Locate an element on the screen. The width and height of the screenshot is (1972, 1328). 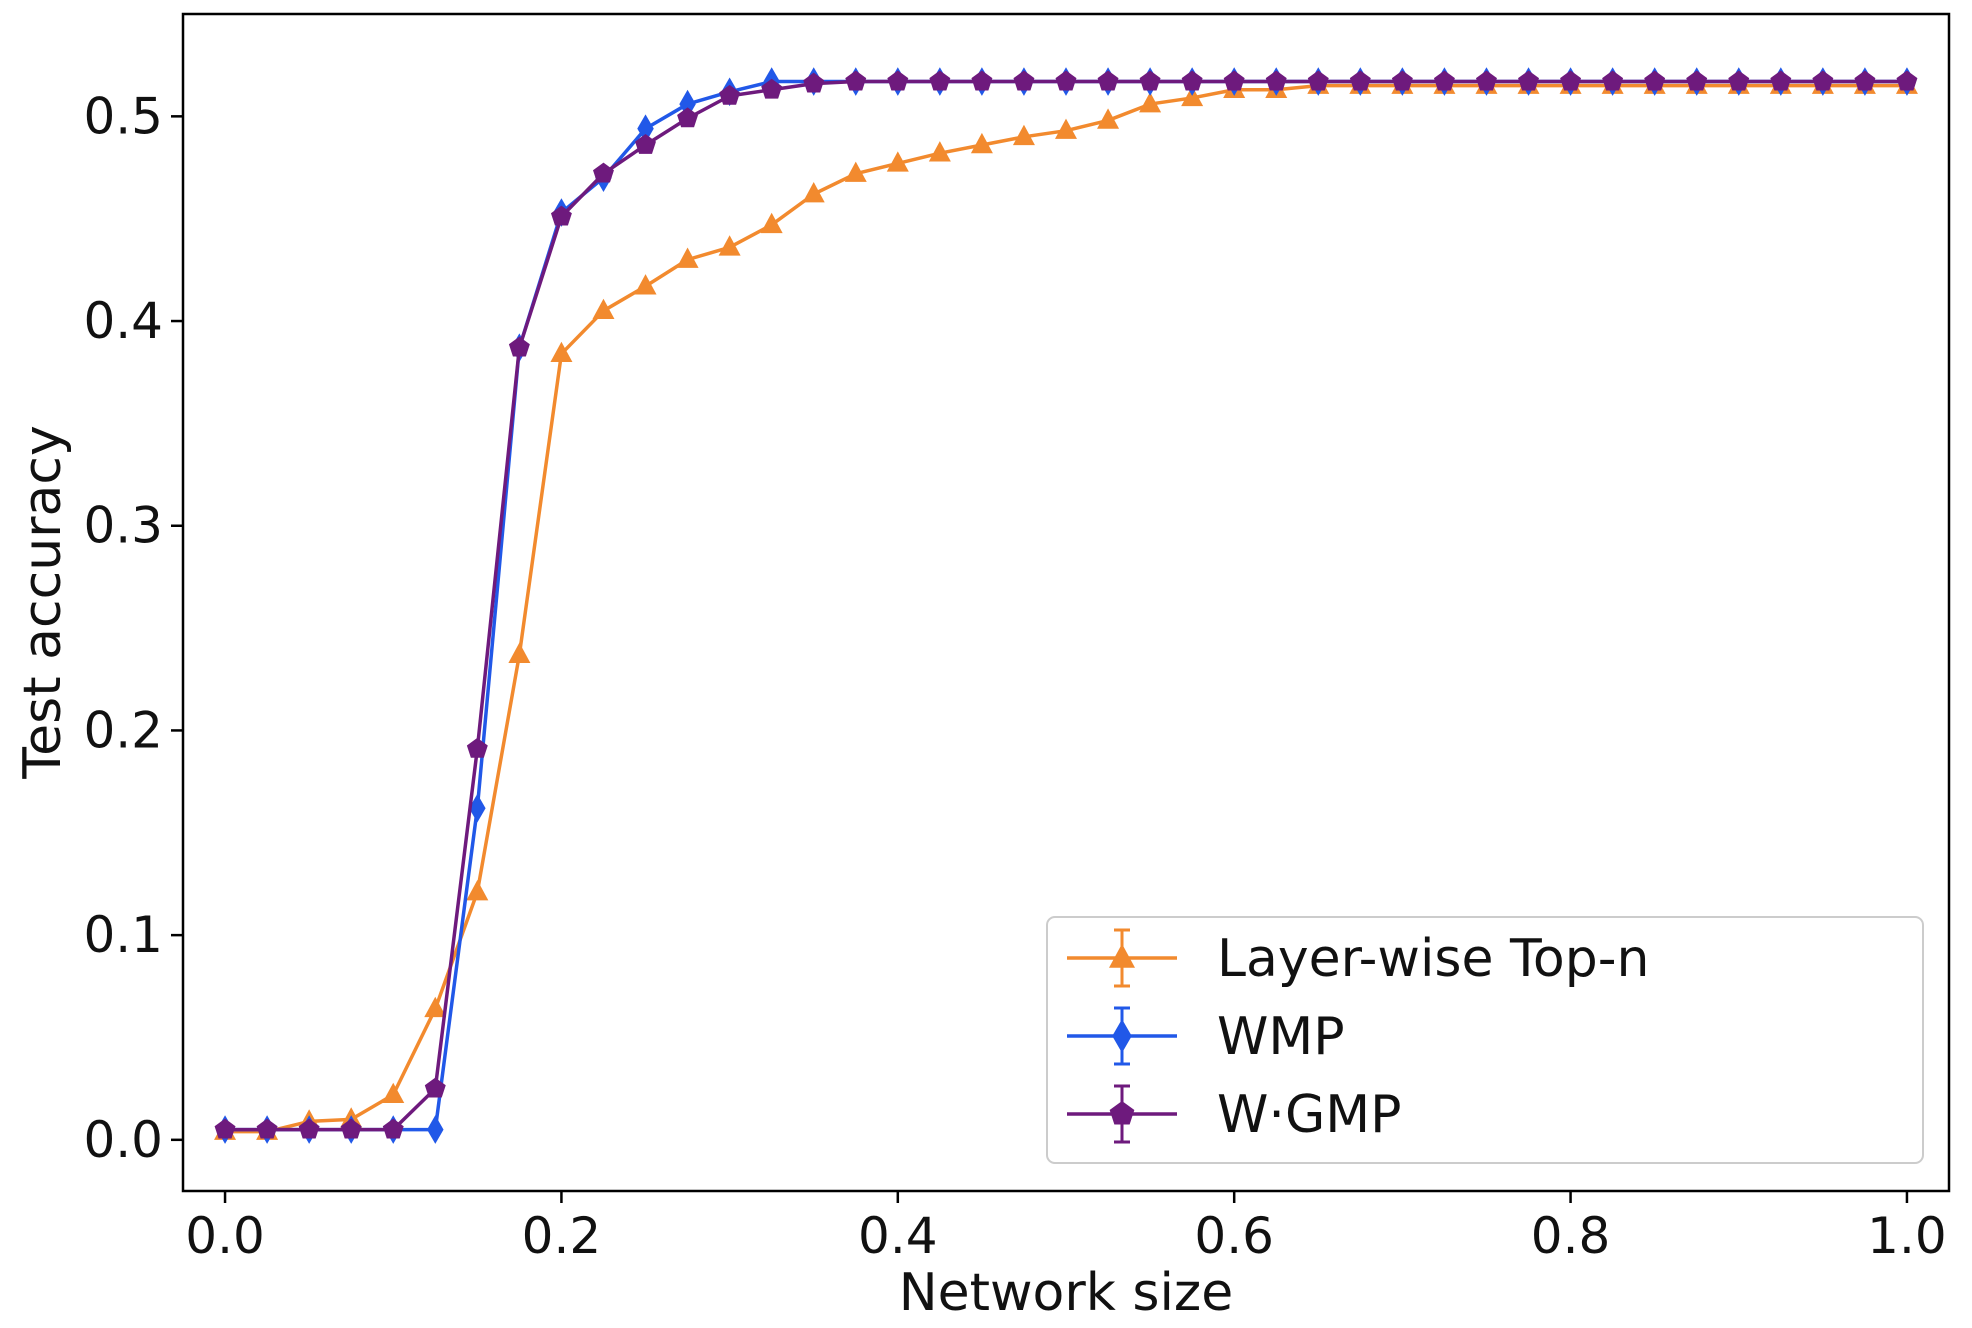
y-axis-title: Test accuracy is located at coordinates (43, 602).